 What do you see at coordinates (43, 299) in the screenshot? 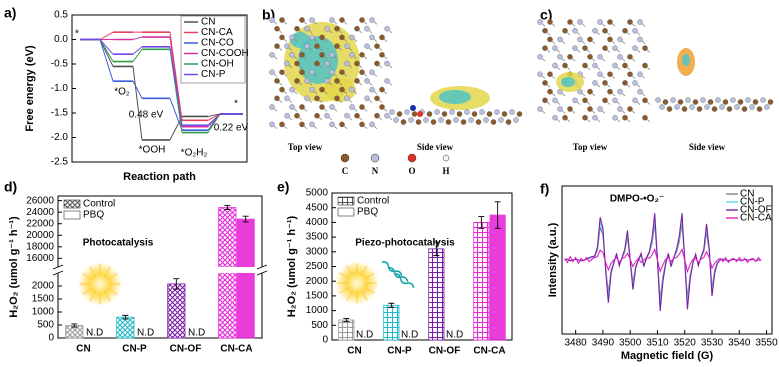
I see `y-tick-label: 1500` at bounding box center [43, 299].